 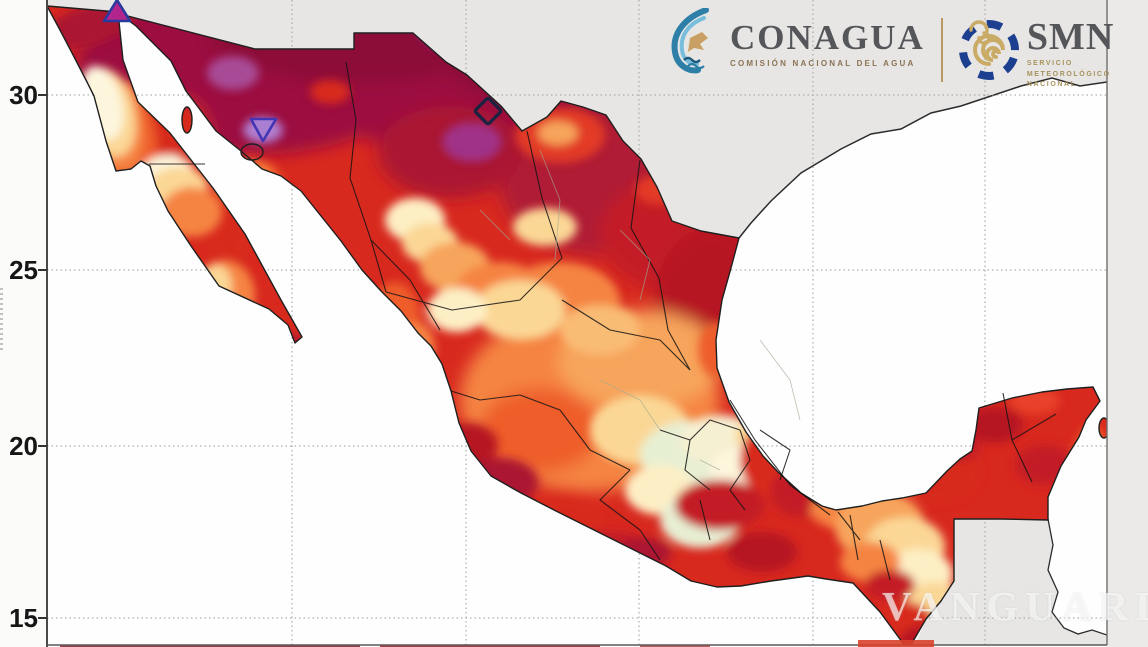 What do you see at coordinates (1070, 37) in the screenshot?
I see `smn-wordmark: SMN` at bounding box center [1070, 37].